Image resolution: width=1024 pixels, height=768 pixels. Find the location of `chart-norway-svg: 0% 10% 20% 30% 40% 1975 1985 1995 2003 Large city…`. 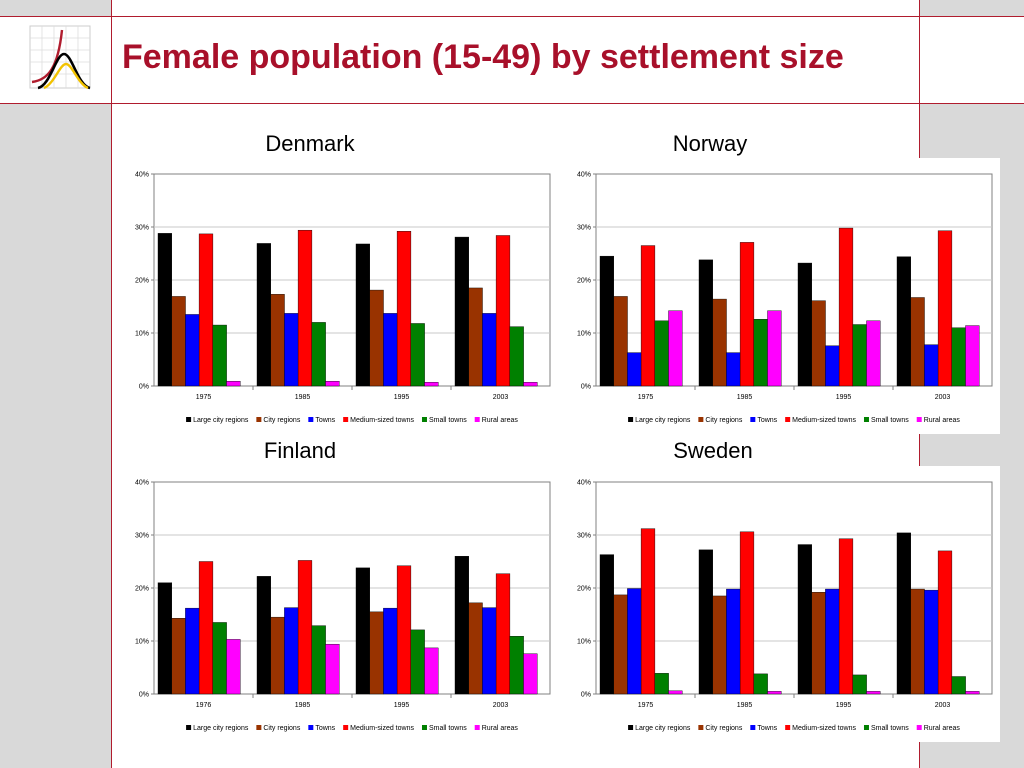

chart-norway-svg: 0% 10% 20% 30% 40% 1975 1985 1995 2003 Large city… is located at coordinates (785, 298).